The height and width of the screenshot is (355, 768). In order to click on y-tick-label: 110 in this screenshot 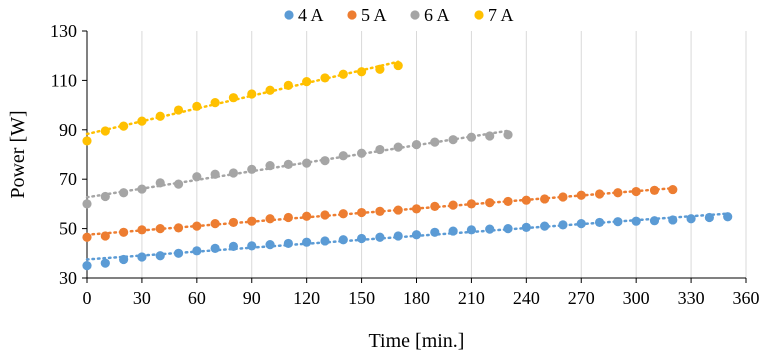, I will do `click(64, 80)`.